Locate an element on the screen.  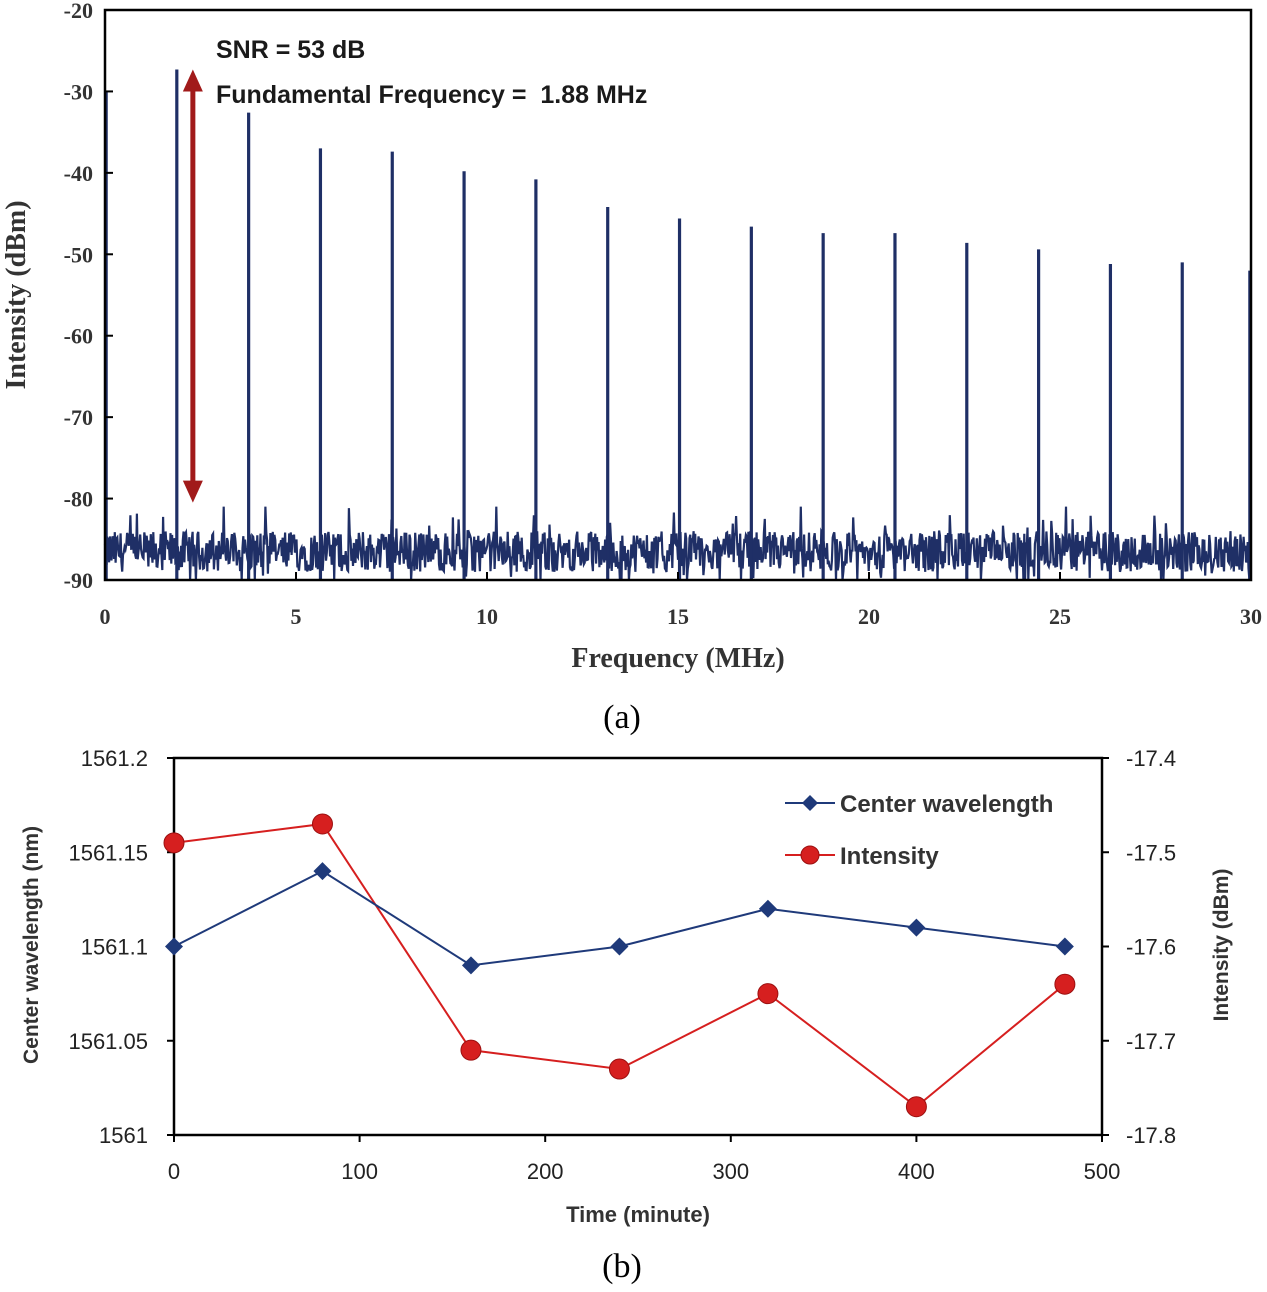
right-y-axis-ticks: -17.4 -17.5 -17.6 -17.7 -17.8 is located at coordinates (1139, 947).